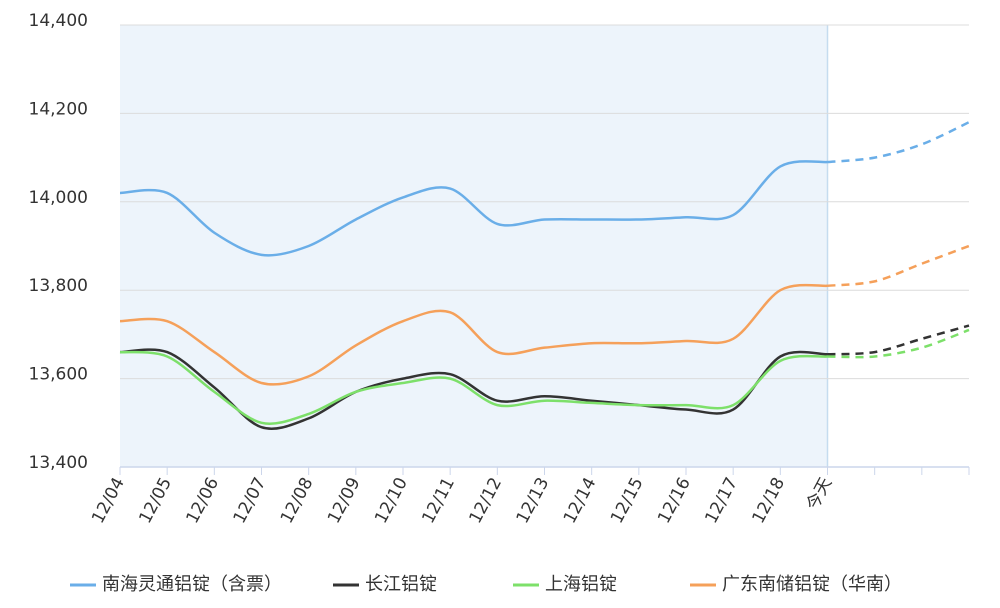 Image resolution: width=1000 pixels, height=608 pixels. What do you see at coordinates (58, 109) in the screenshot?
I see `y-tick-label: 14,200` at bounding box center [58, 109].